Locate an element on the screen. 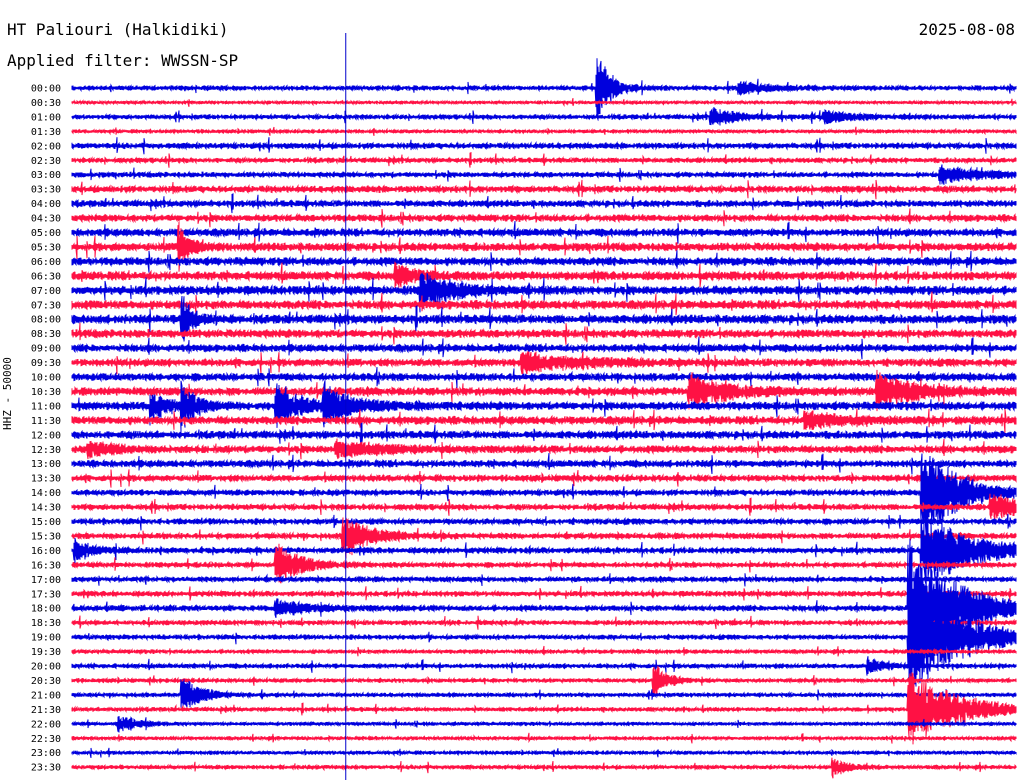 The width and height of the screenshot is (1024, 780). row-time-label: 23:00 is located at coordinates (46, 753).